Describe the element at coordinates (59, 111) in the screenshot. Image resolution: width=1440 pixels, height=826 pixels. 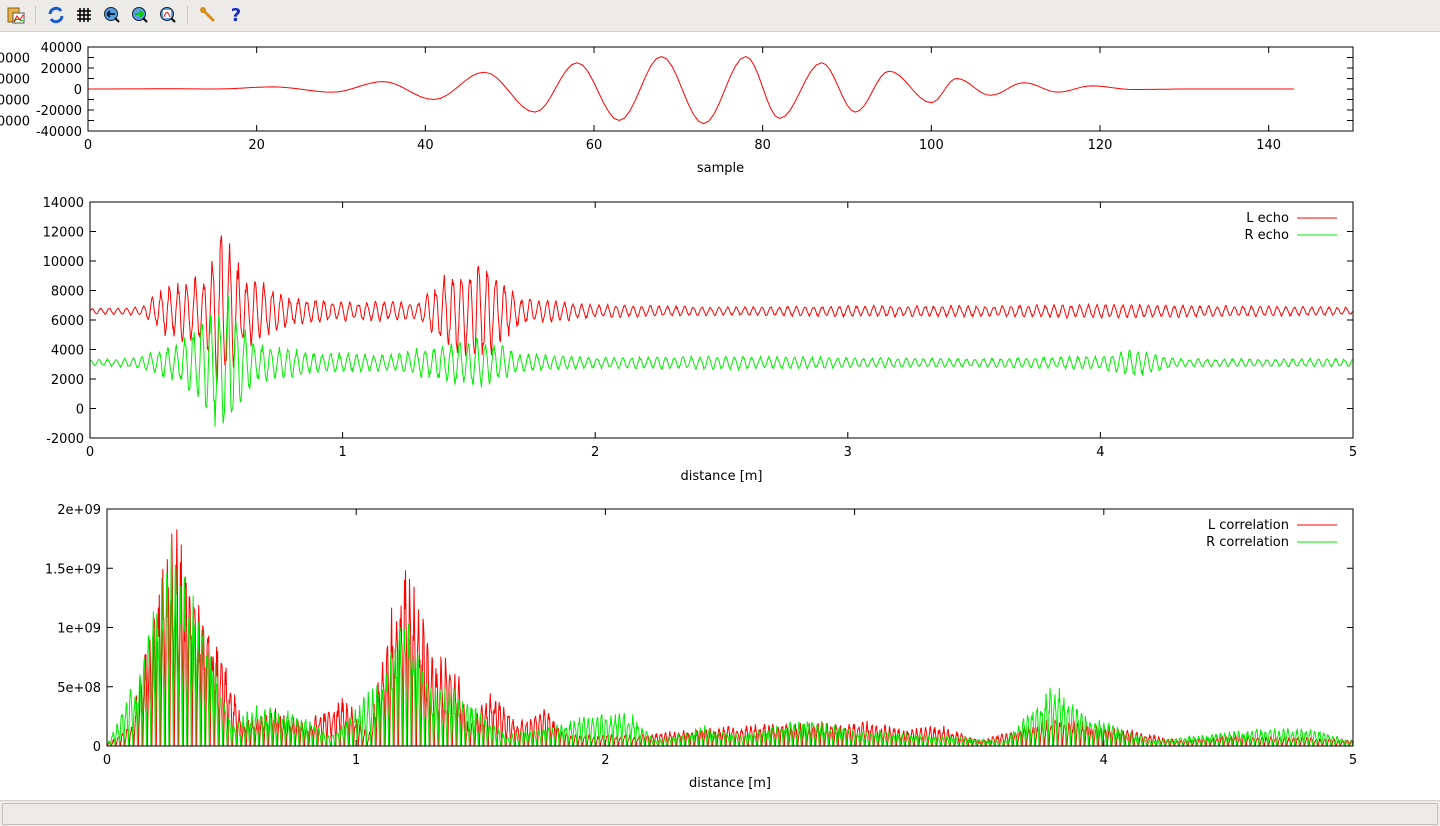
I see `y-tick-label: -20000` at that location.